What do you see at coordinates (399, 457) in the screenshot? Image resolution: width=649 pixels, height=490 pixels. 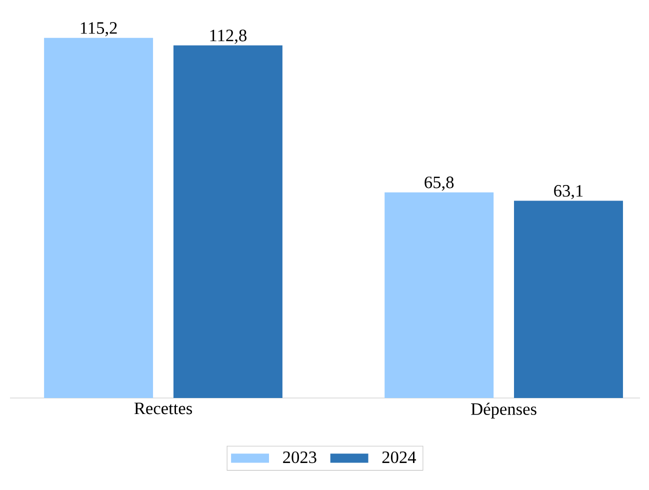 I see `legend-label: 2024` at bounding box center [399, 457].